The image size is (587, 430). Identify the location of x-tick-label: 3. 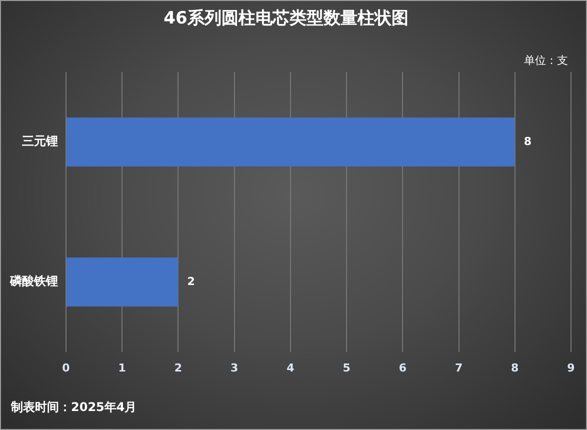
(234, 367).